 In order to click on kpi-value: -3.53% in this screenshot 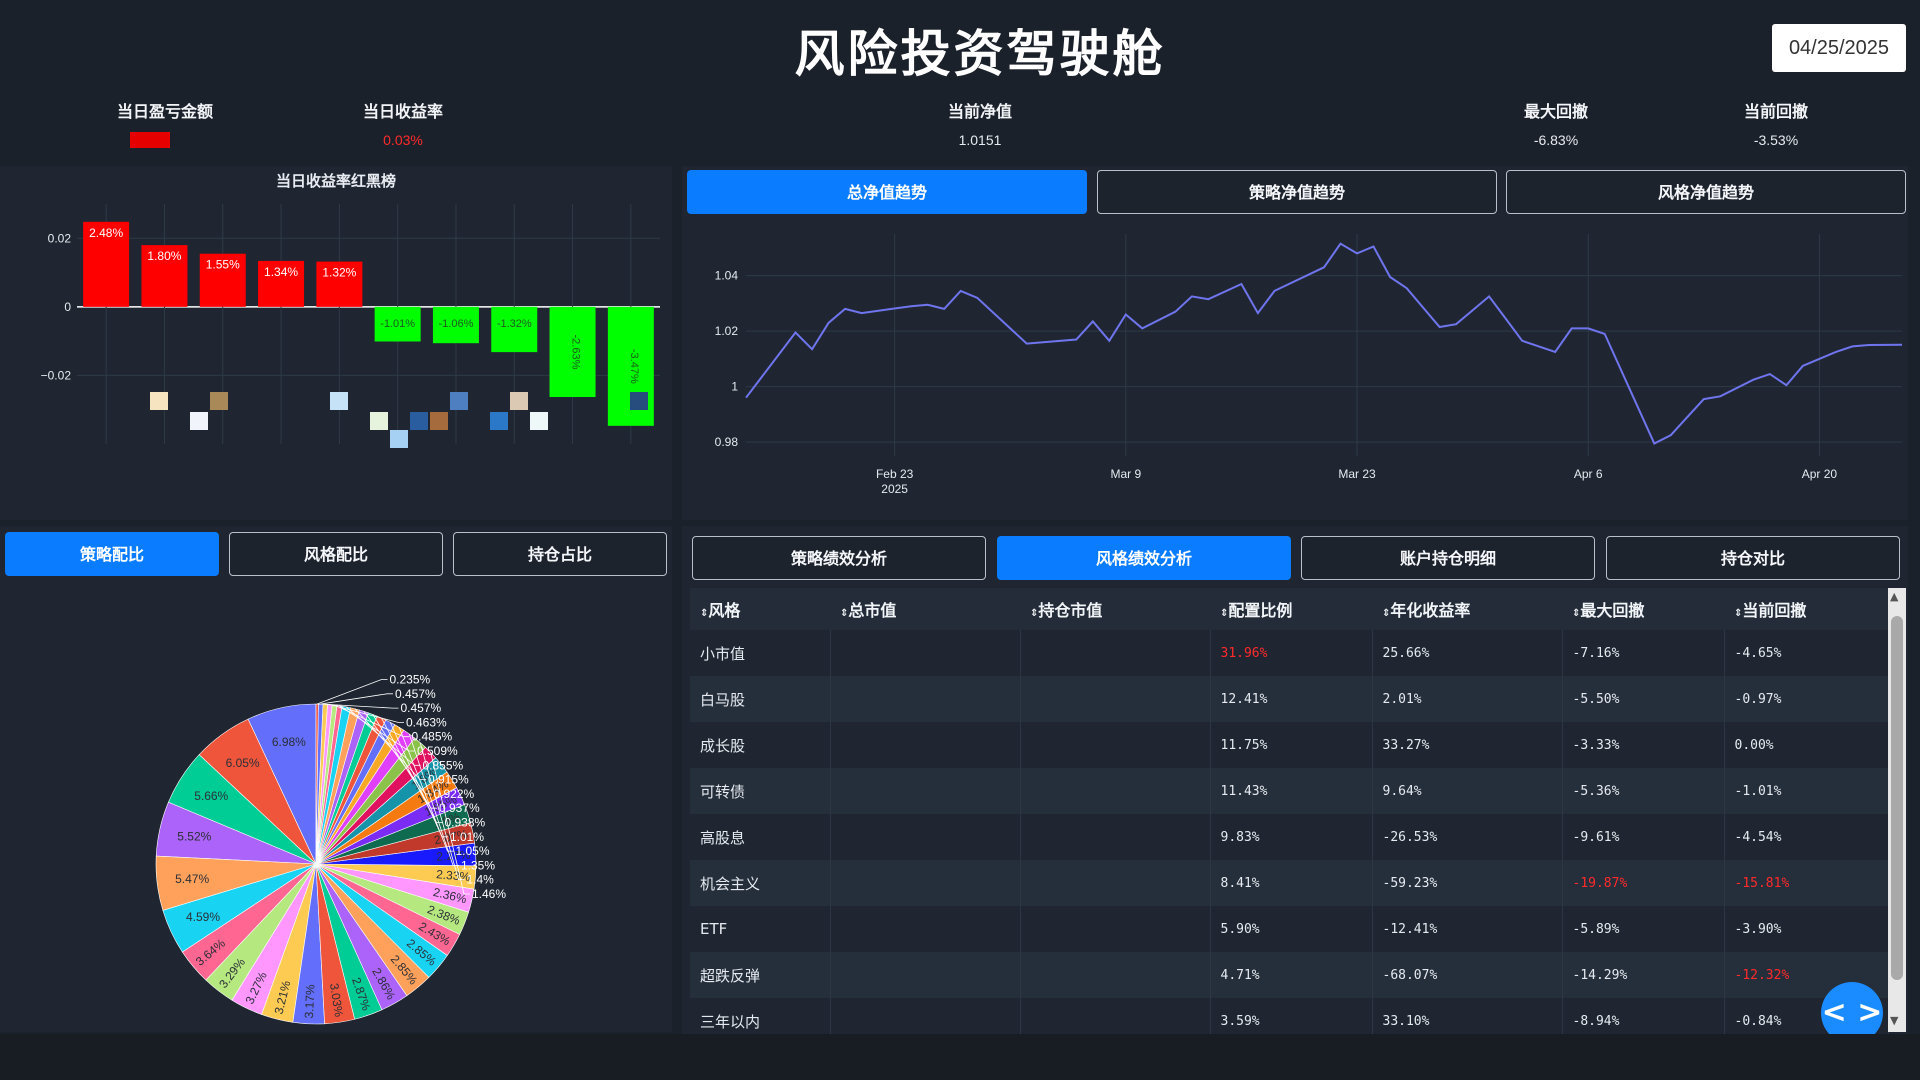, I will do `click(1776, 140)`.